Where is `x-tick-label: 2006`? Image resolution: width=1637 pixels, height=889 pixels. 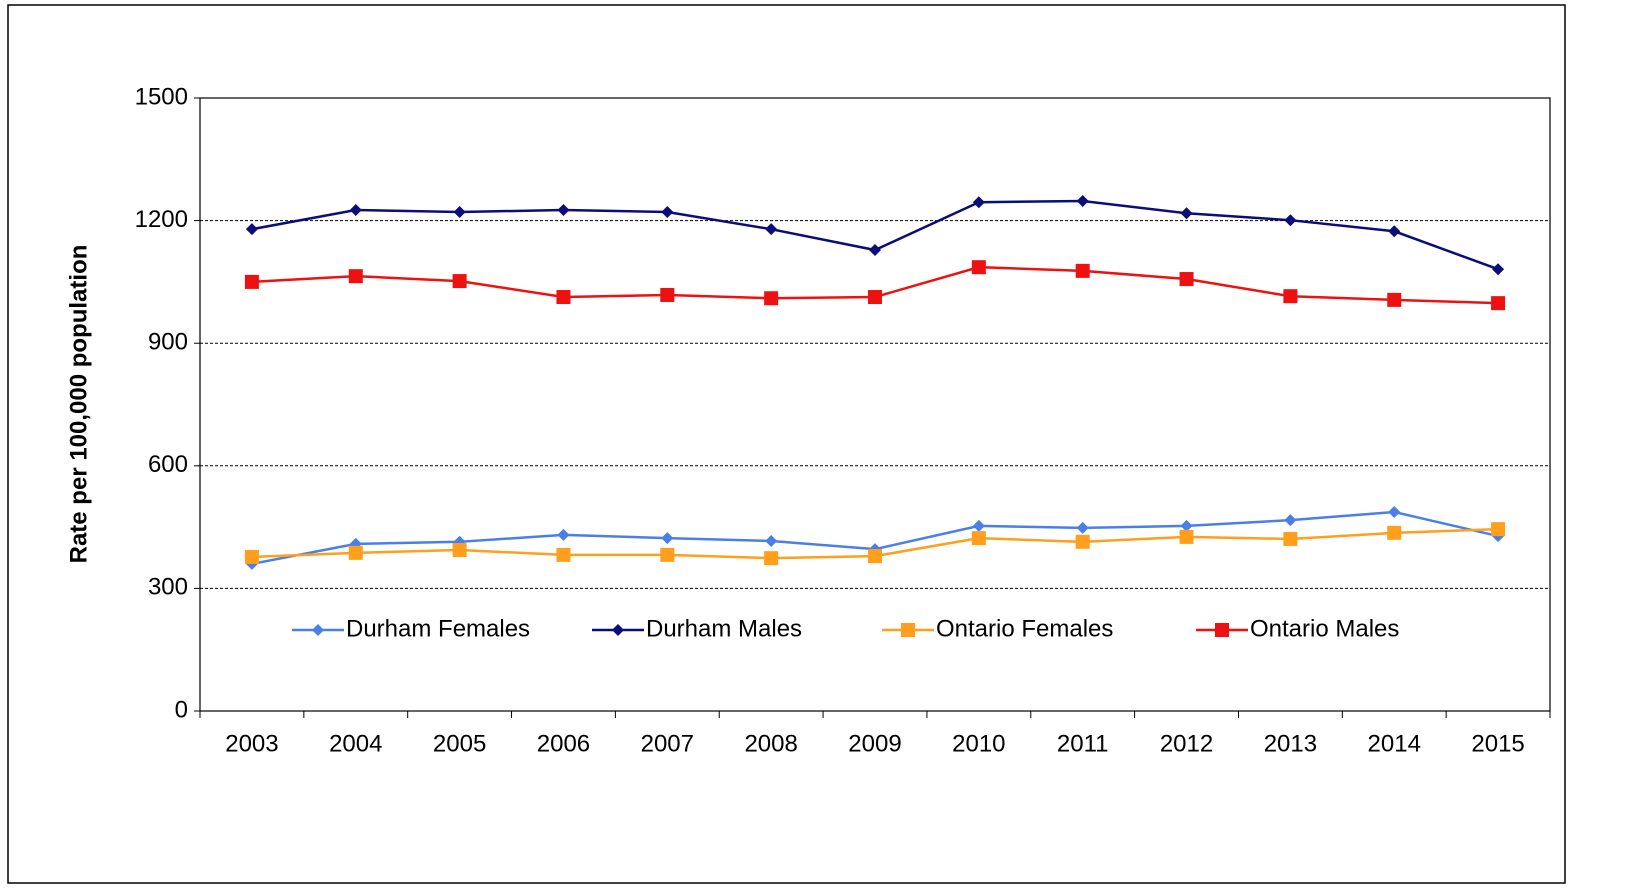
x-tick-label: 2006 is located at coordinates (563, 743).